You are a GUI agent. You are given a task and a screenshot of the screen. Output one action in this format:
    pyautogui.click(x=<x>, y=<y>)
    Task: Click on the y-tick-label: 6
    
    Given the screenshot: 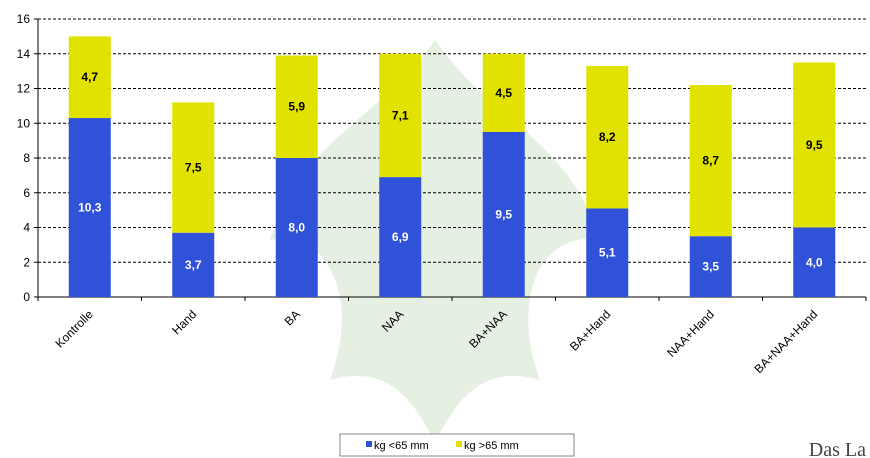 What is the action you would take?
    pyautogui.click(x=26, y=193)
    